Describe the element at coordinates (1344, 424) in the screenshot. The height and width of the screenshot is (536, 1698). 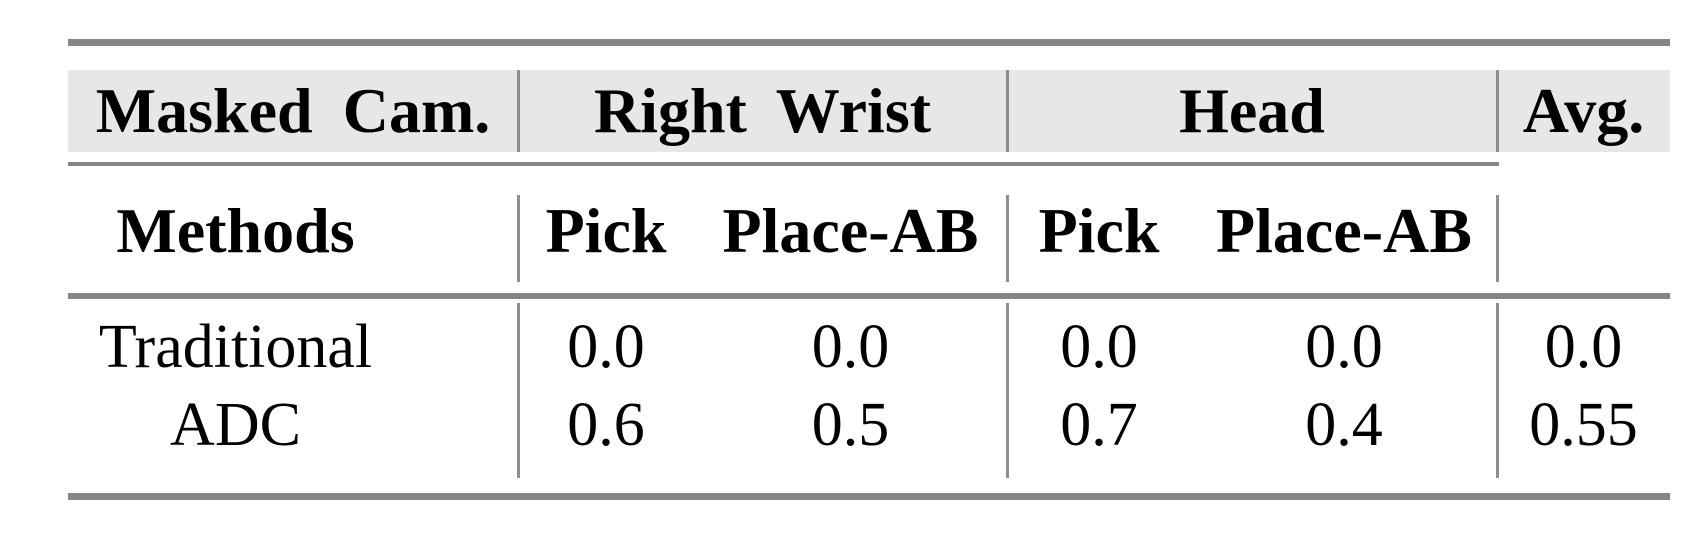
I see `row-adc-head-place-ab: 0.4` at that location.